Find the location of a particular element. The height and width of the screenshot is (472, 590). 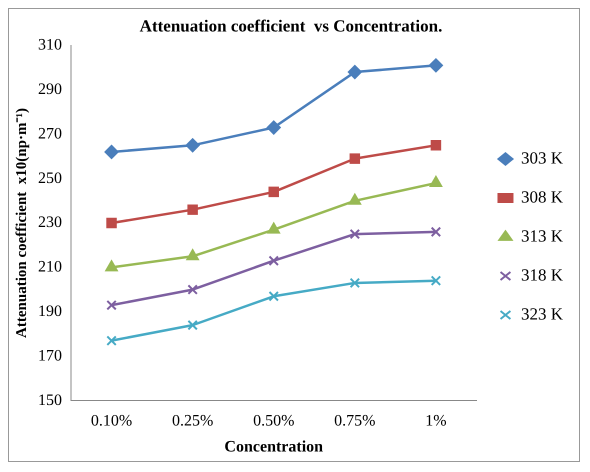

x-tick-label: 1% is located at coordinates (436, 421).